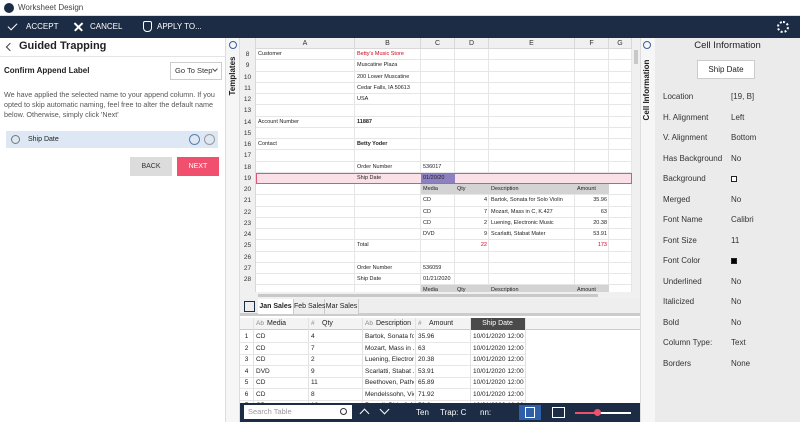 This screenshot has height=422, width=800. Describe the element at coordinates (426, 336) in the screenshot. I see `table-cell: 35.96` at that location.